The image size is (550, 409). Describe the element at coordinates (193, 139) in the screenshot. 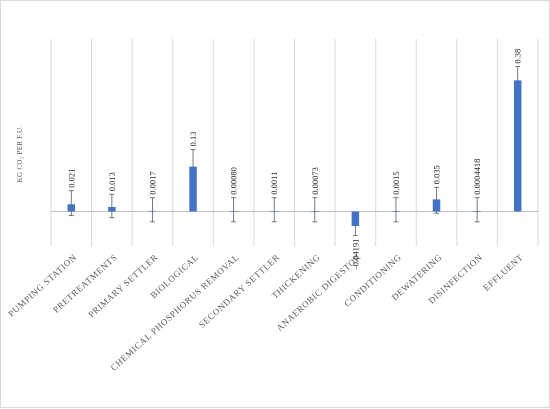

I see `data-label: 0.13` at that location.